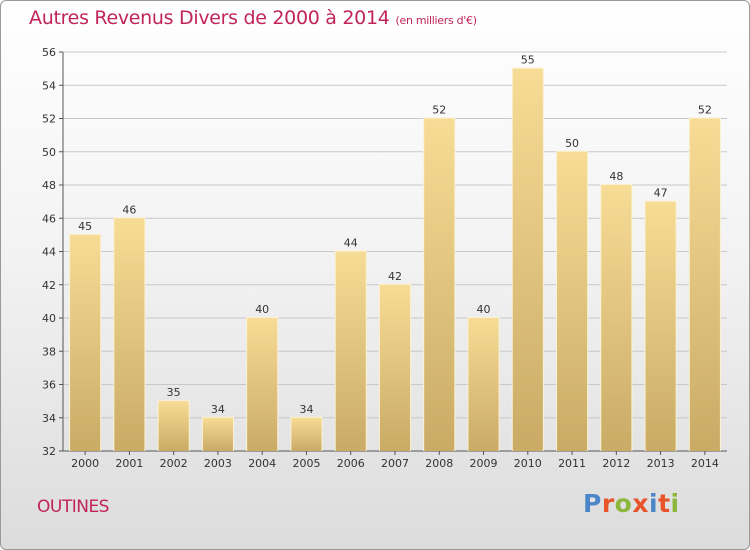 The image size is (750, 550). I want to click on bar-2012, so click(616, 318).